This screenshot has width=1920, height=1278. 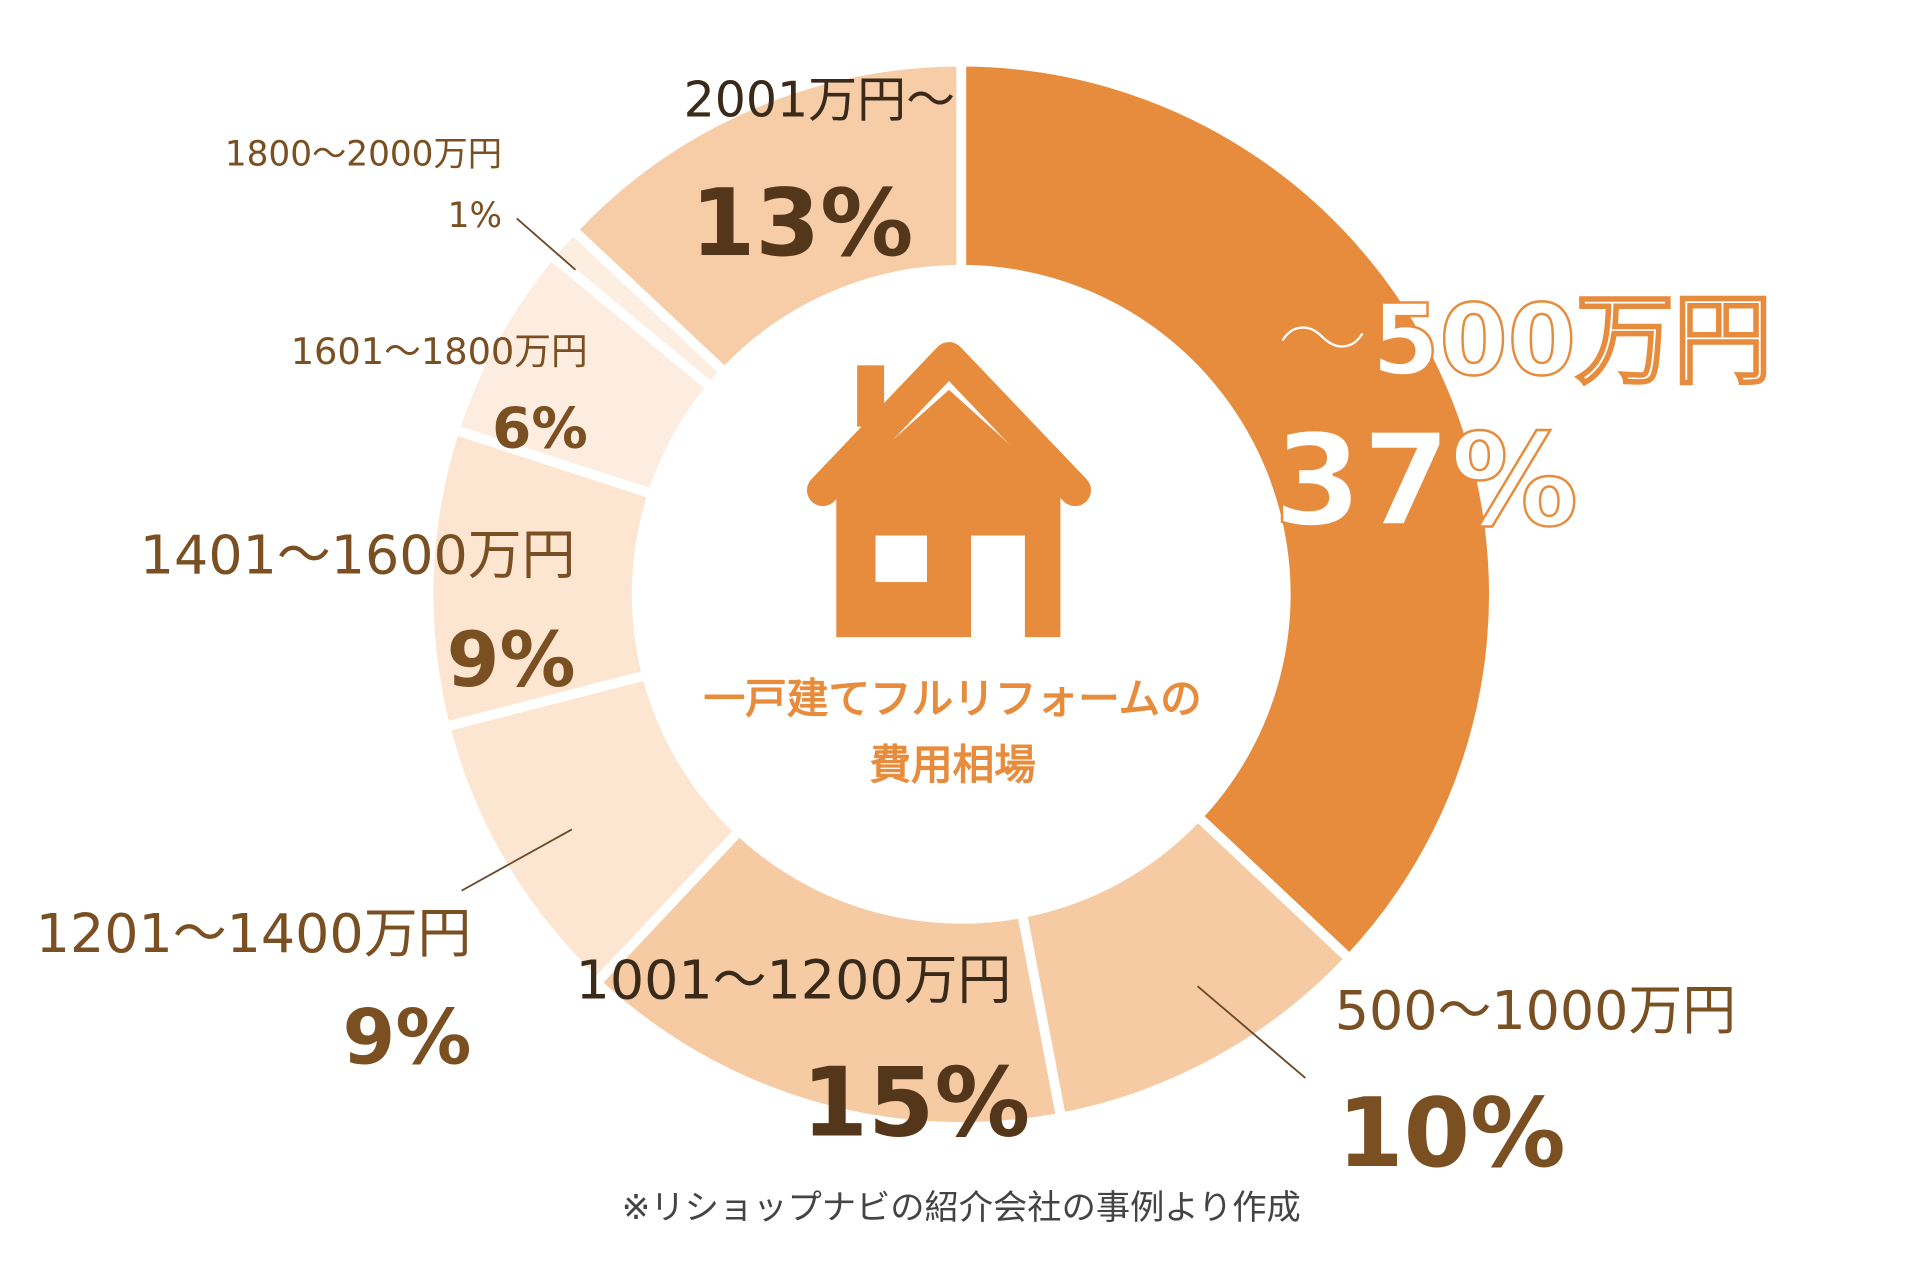 What do you see at coordinates (820, 100) in the screenshot?
I see `label-7: 2001万円〜` at bounding box center [820, 100].